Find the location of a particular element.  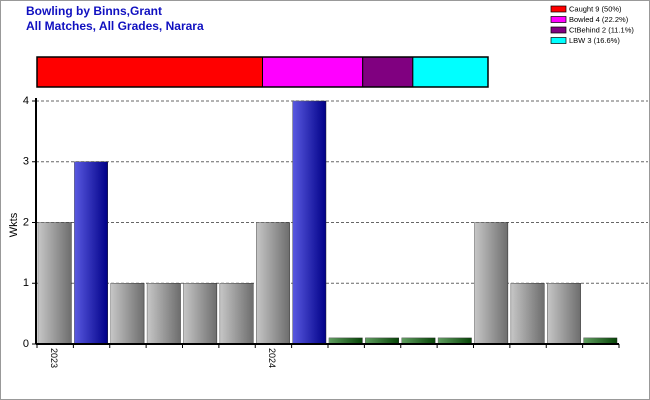

chart-title: Bowling by Binns,Grant is located at coordinates (94, 11).